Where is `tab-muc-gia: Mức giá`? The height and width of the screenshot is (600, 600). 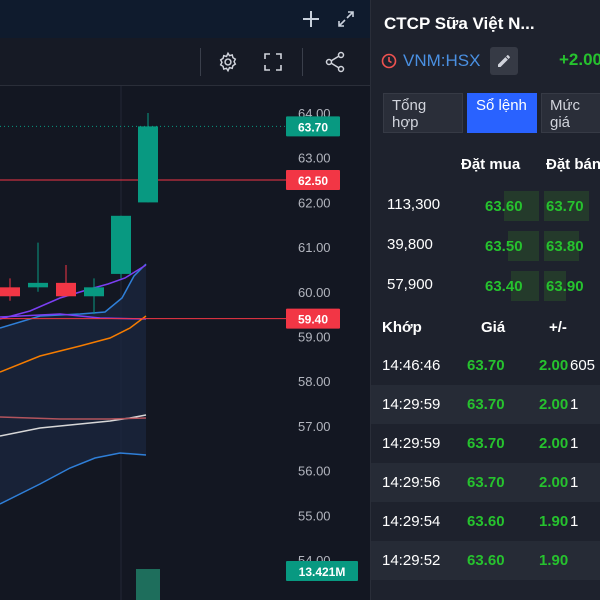 tab-muc-gia: Mức giá is located at coordinates (570, 113).